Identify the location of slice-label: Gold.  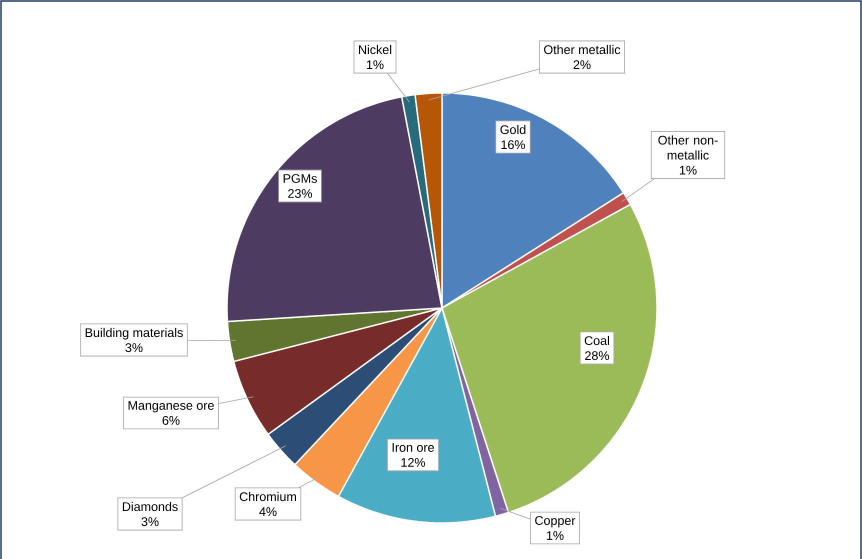
(513, 129).